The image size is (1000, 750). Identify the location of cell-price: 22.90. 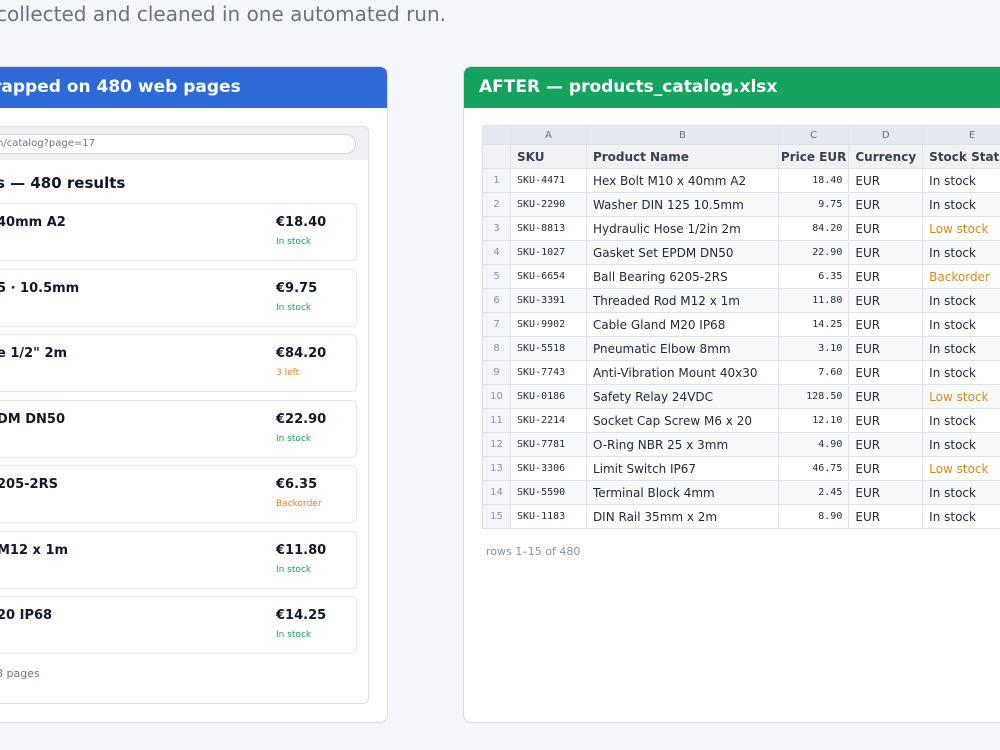
(813, 252).